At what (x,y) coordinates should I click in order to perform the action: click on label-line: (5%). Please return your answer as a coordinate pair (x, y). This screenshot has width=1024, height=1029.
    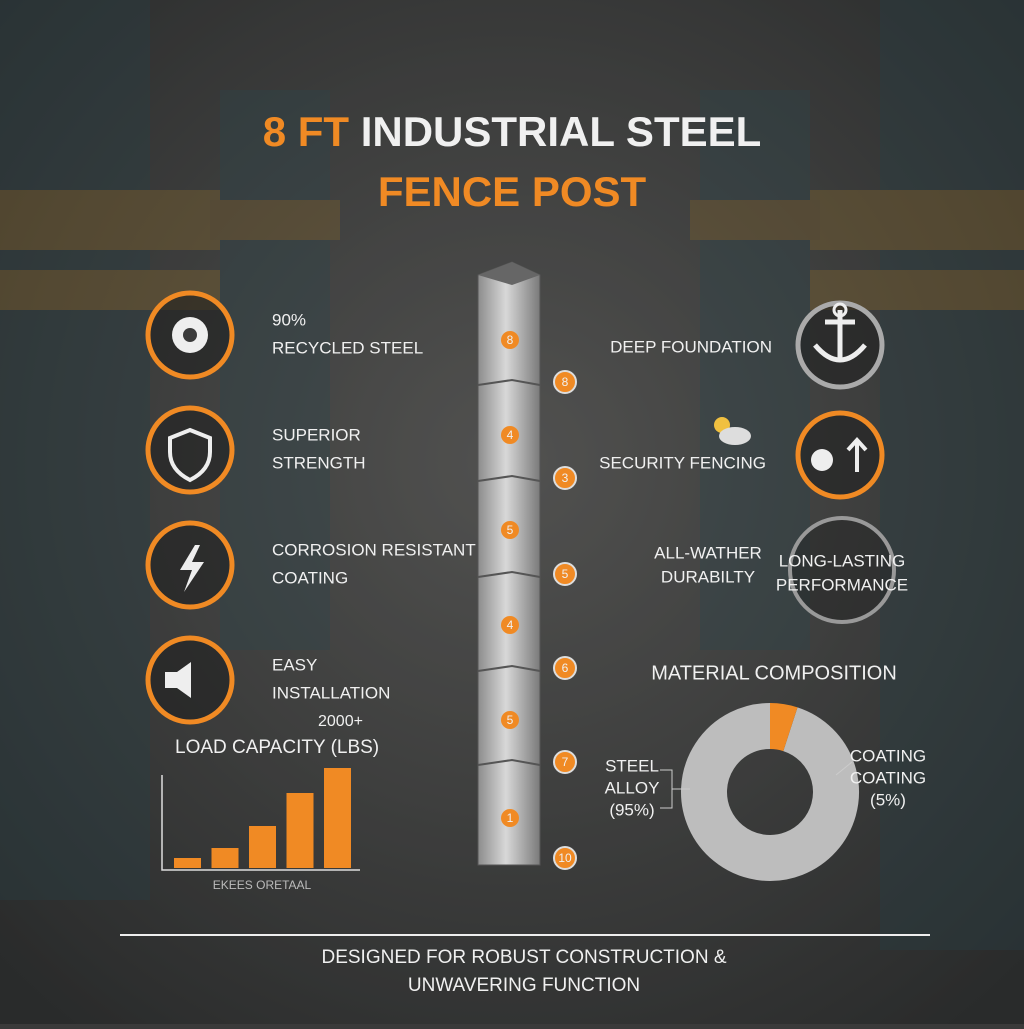
    Looking at the image, I should click on (888, 799).